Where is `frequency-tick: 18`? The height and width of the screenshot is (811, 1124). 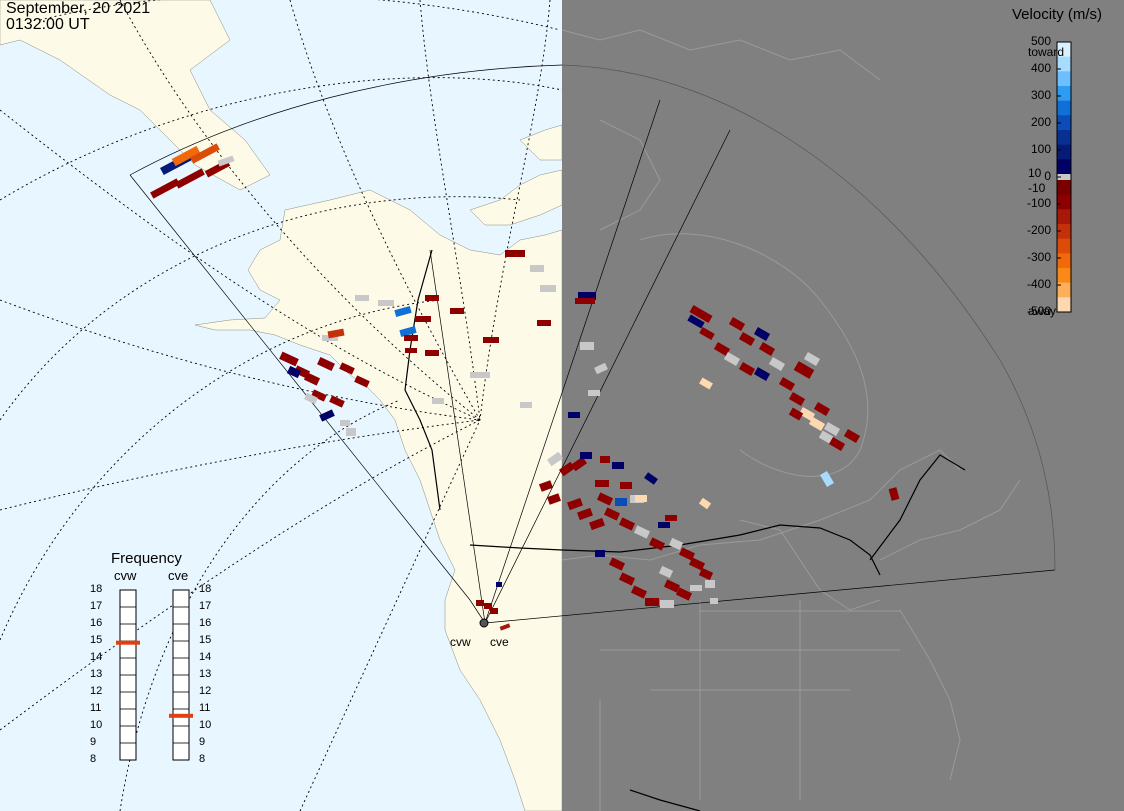 frequency-tick: 18 is located at coordinates (205, 589).